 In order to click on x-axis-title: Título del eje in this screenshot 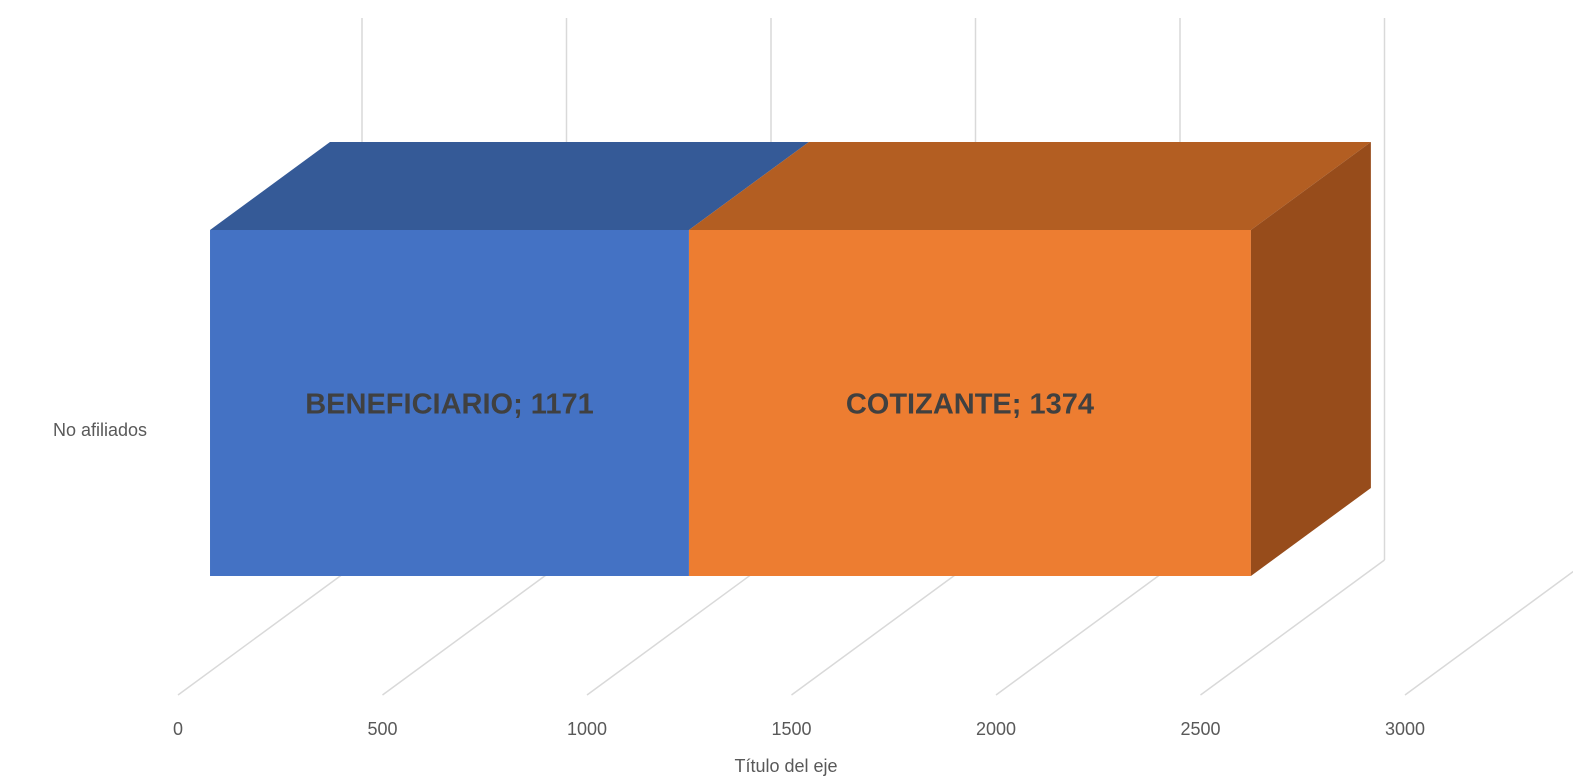, I will do `click(785, 766)`.